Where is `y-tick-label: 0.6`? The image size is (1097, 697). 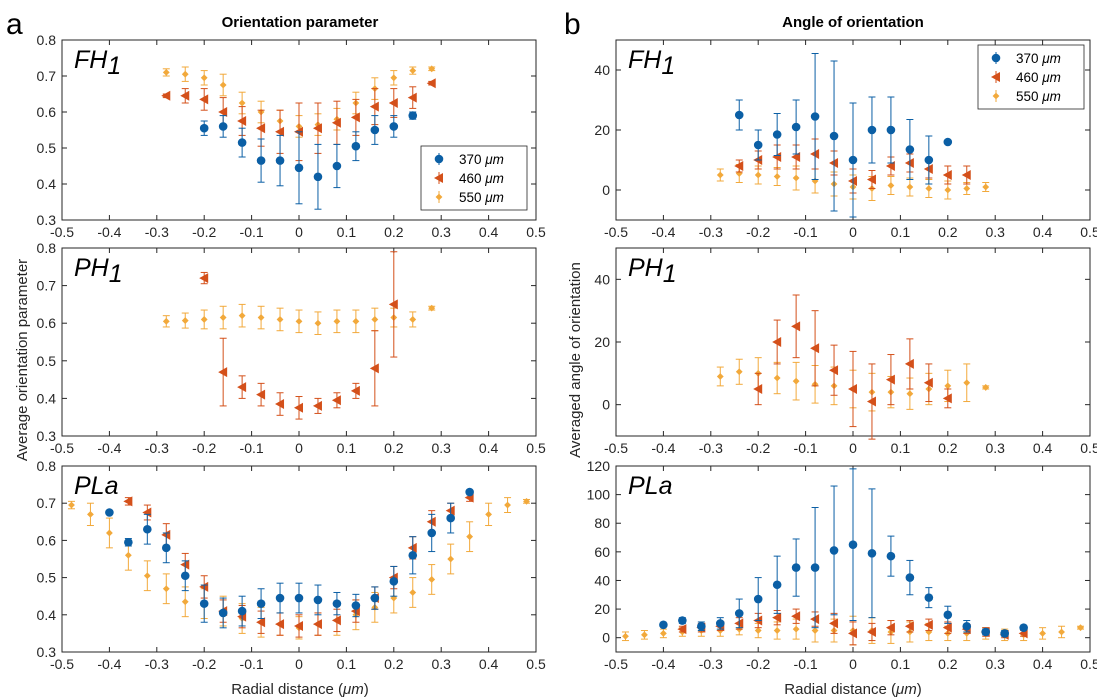 y-tick-label: 0.6 is located at coordinates (47, 112).